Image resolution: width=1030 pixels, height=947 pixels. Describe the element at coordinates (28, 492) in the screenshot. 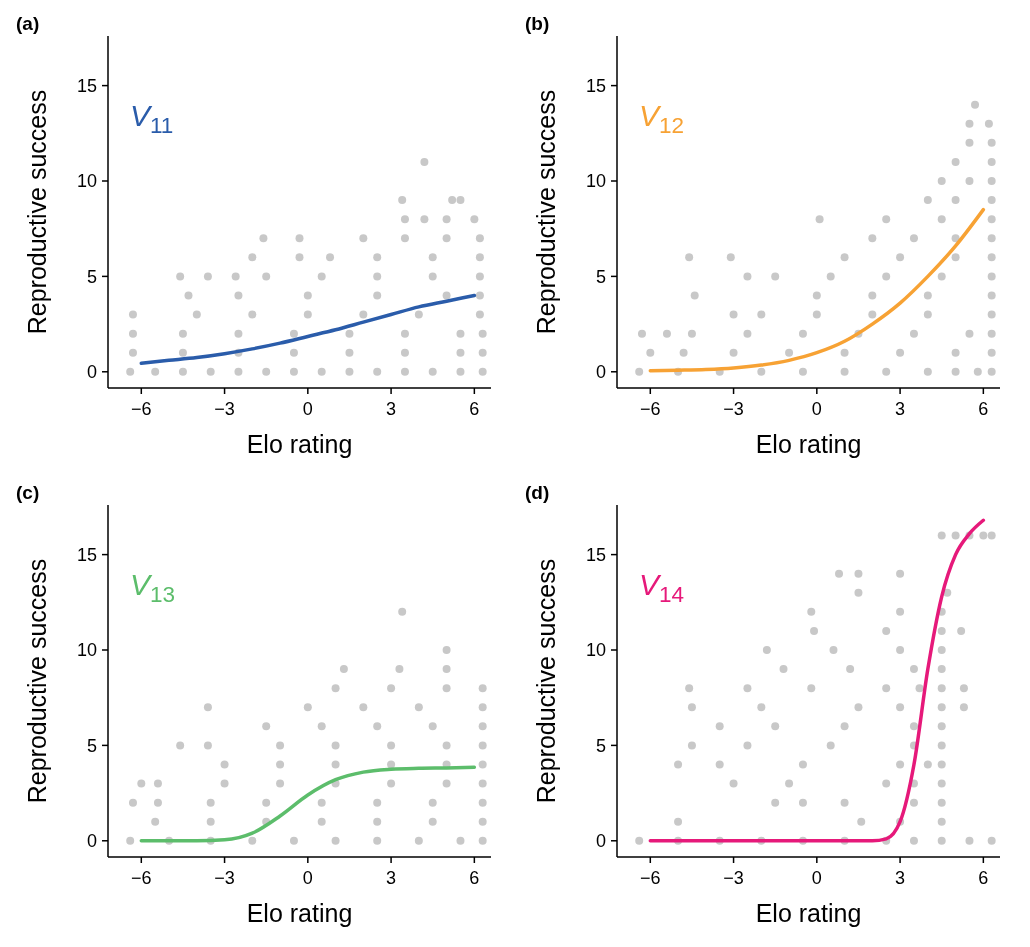

I see `chart-title: (c)` at that location.